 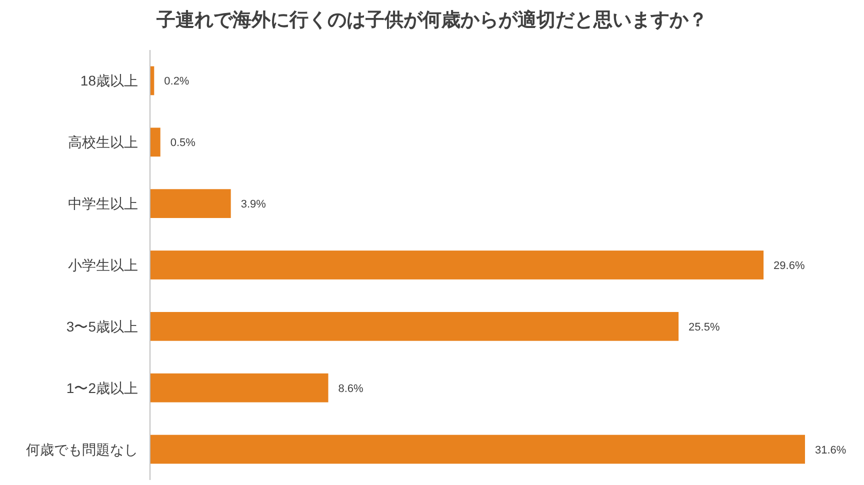 I want to click on value-label: 8.6%, so click(x=351, y=388).